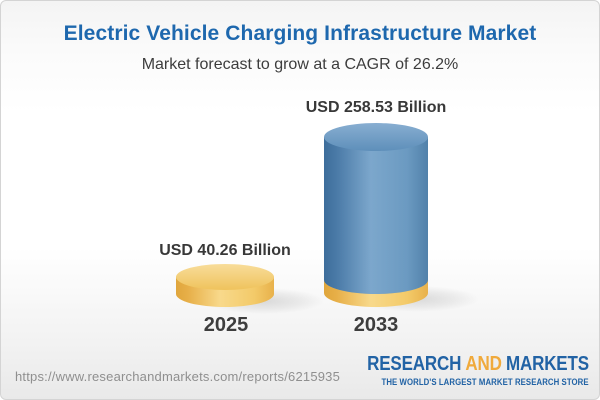 The height and width of the screenshot is (400, 600). I want to click on logo-wordmark: RESEARCH AND MARKETS, so click(478, 364).